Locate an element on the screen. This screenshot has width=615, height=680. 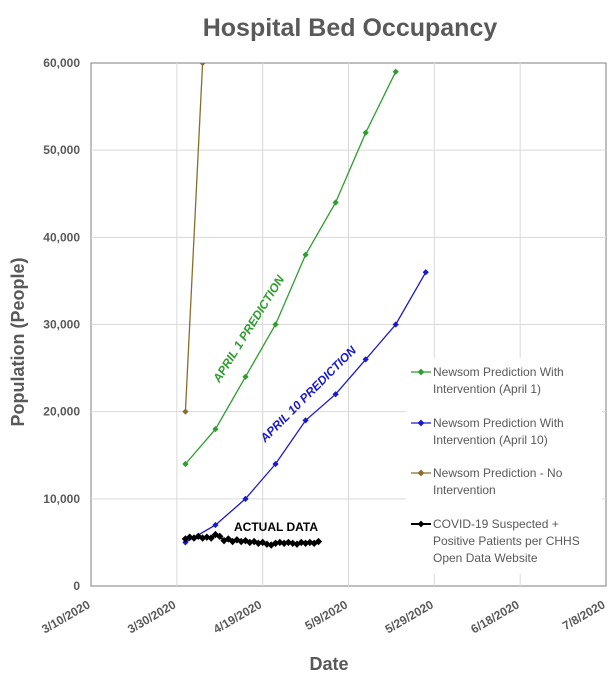
x-tick-label: 5/9/2020 is located at coordinates (327, 615).